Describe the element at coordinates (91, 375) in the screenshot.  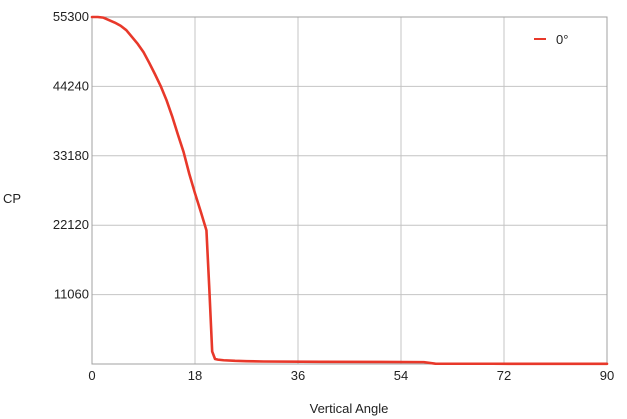
I see `x-tick-label: 0` at that location.